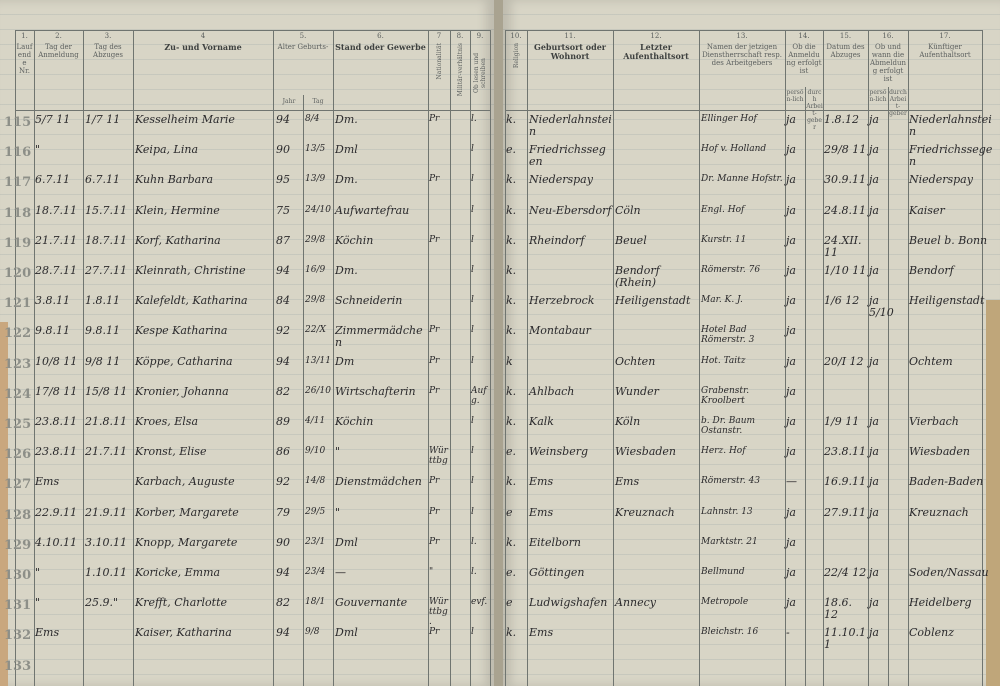 The height and width of the screenshot is (686, 1000). Describe the element at coordinates (742, 179) in the screenshot. I see `row-dienst: Dr. Manne Hofstr.` at that location.